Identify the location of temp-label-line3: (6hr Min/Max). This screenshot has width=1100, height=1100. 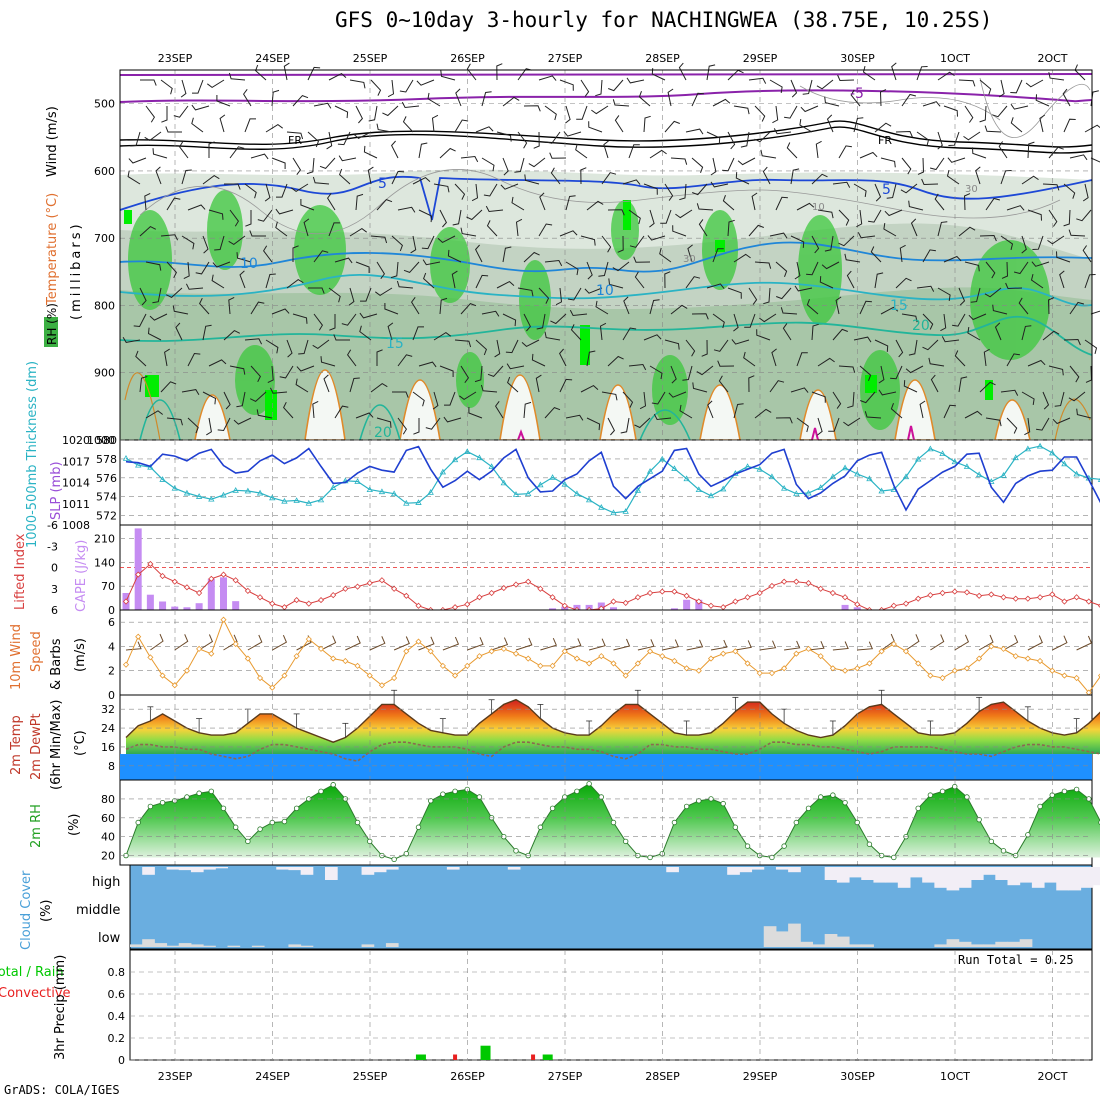
(56, 745).